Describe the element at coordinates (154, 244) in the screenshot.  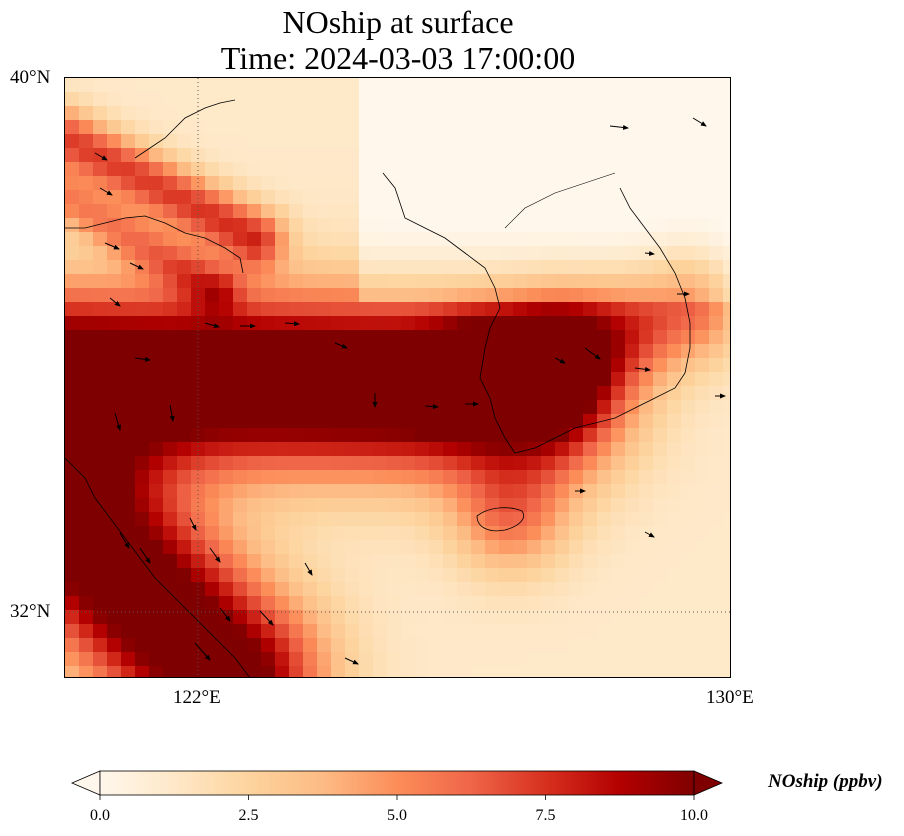
I see `china-coastline-north` at that location.